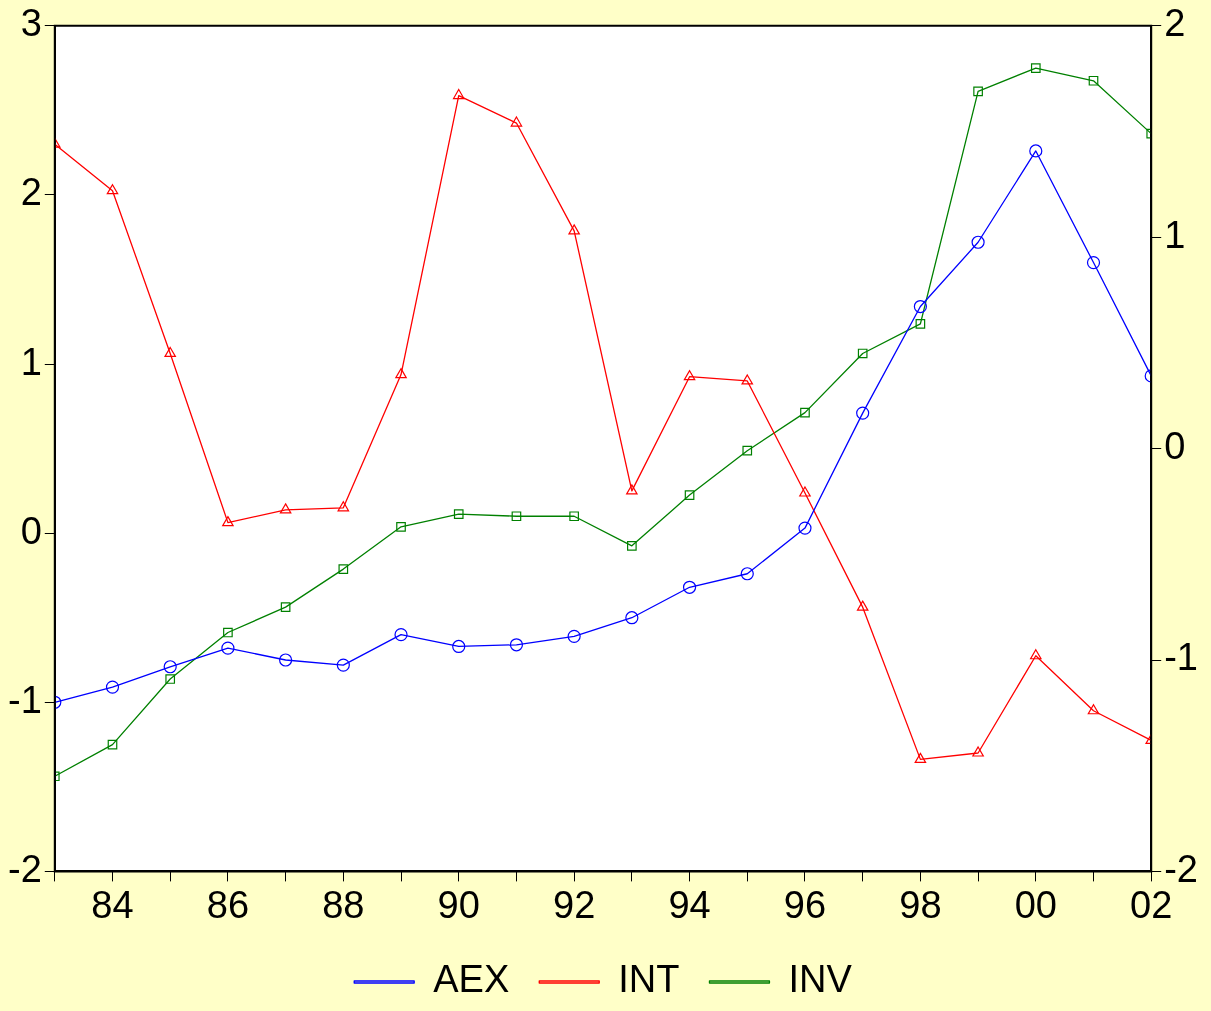 Image resolution: width=1211 pixels, height=1011 pixels. I want to click on y-tick-label: 0, so click(31, 530).